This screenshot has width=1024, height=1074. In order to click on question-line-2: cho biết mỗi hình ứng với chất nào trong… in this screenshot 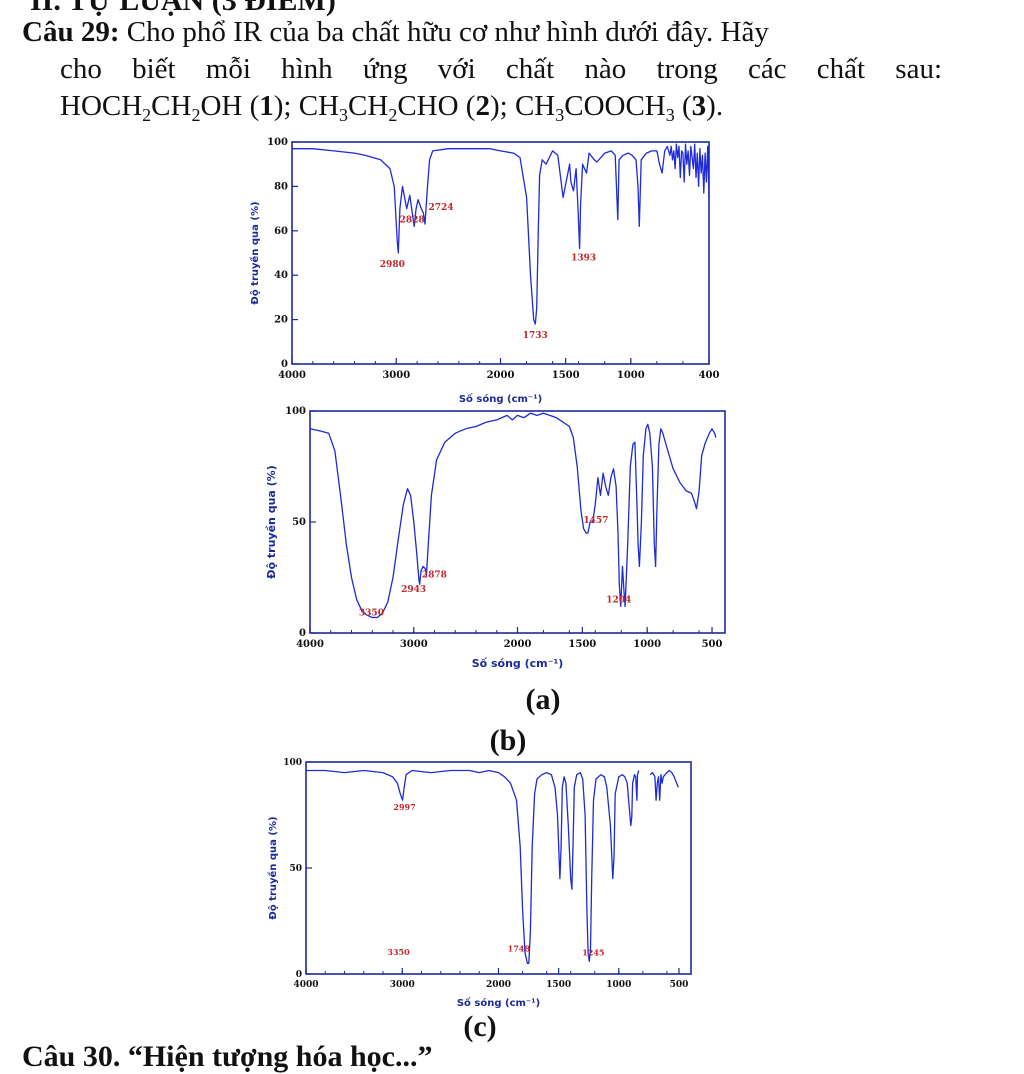, I will do `click(501, 69)`.